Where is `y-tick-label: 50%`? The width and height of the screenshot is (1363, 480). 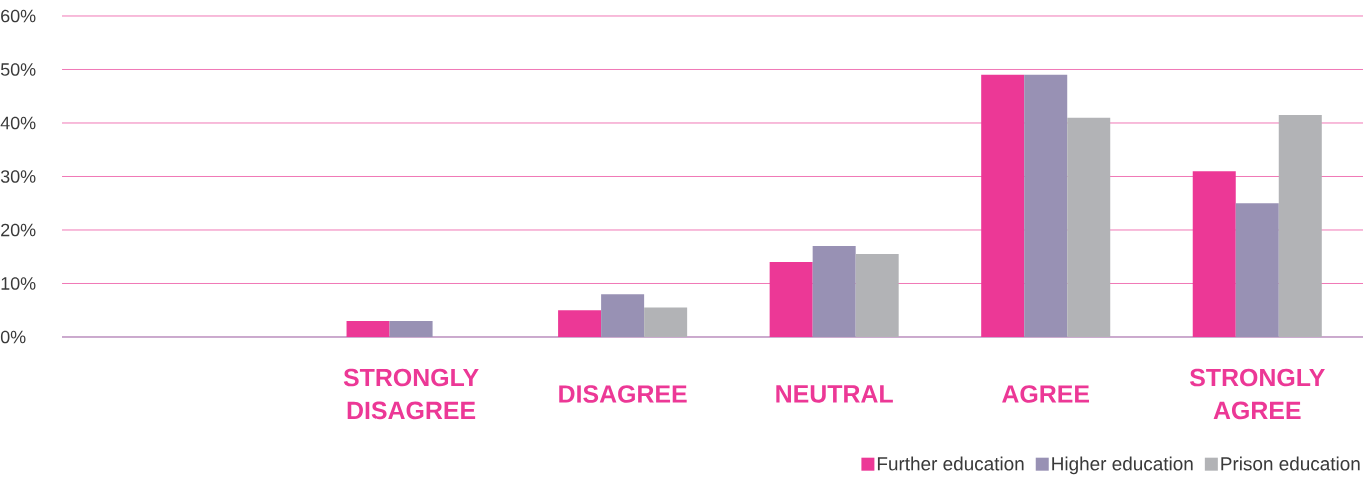
y-tick-label: 50% is located at coordinates (18, 69).